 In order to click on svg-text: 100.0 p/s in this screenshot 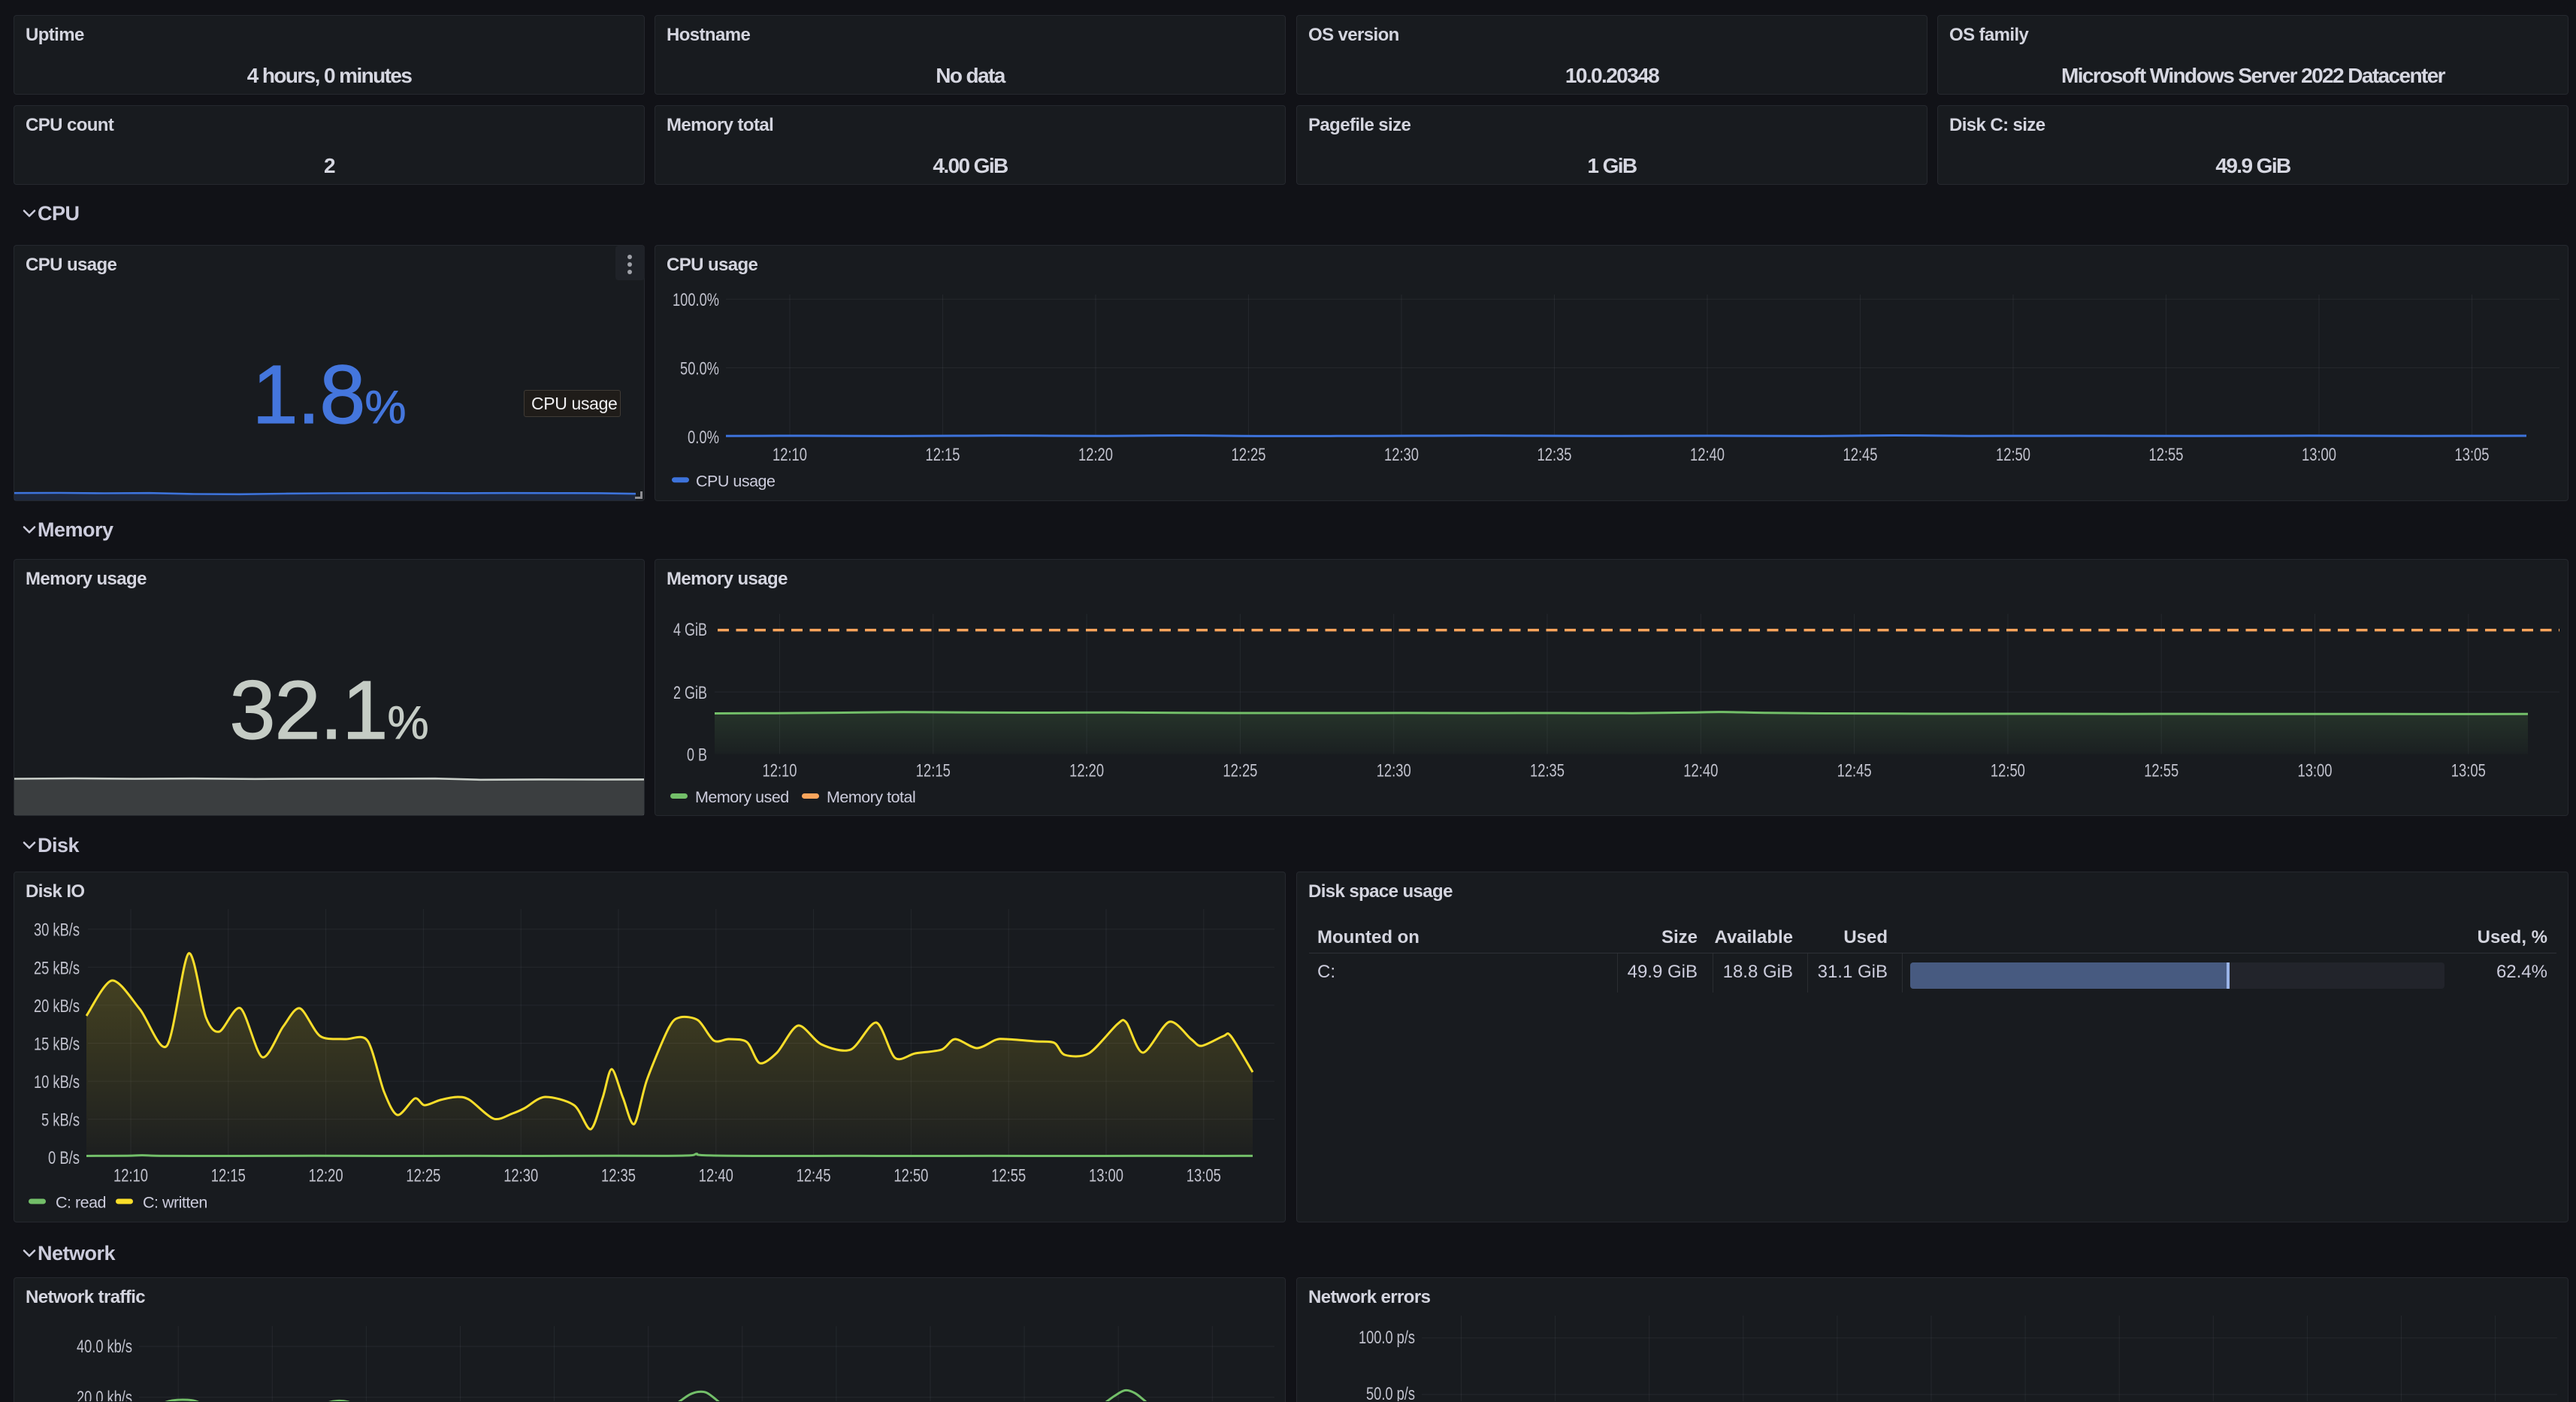, I will do `click(1387, 1338)`.